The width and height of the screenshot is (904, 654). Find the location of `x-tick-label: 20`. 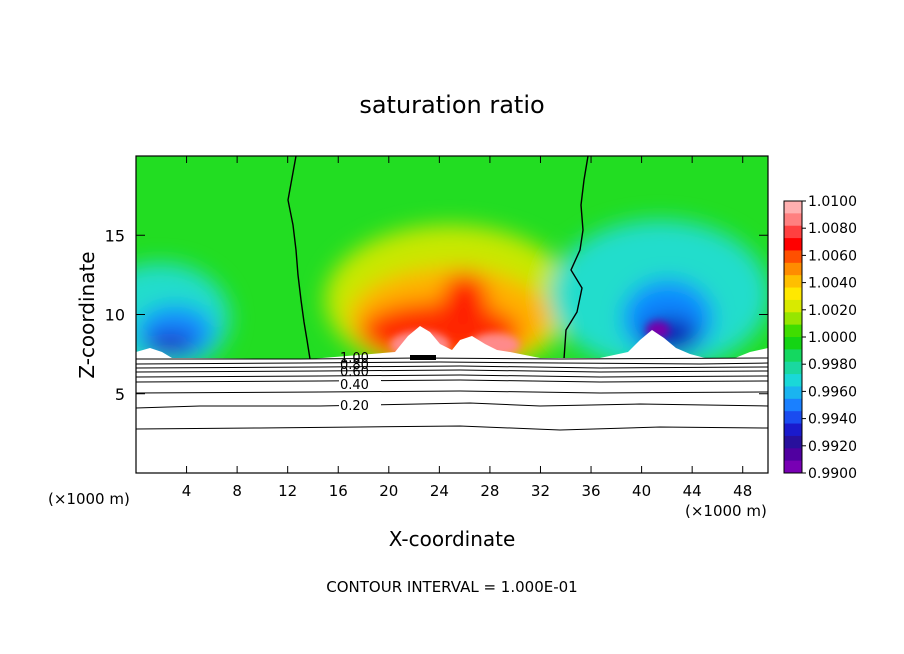

x-tick-label: 20 is located at coordinates (388, 491).